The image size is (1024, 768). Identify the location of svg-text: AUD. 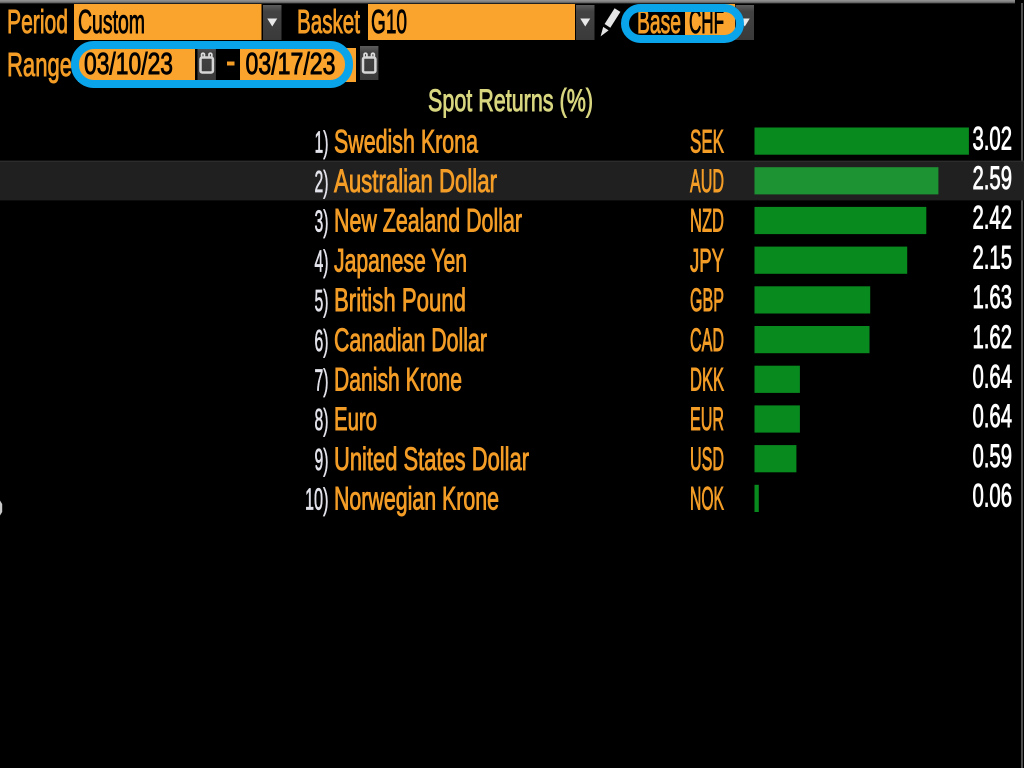
(707, 181).